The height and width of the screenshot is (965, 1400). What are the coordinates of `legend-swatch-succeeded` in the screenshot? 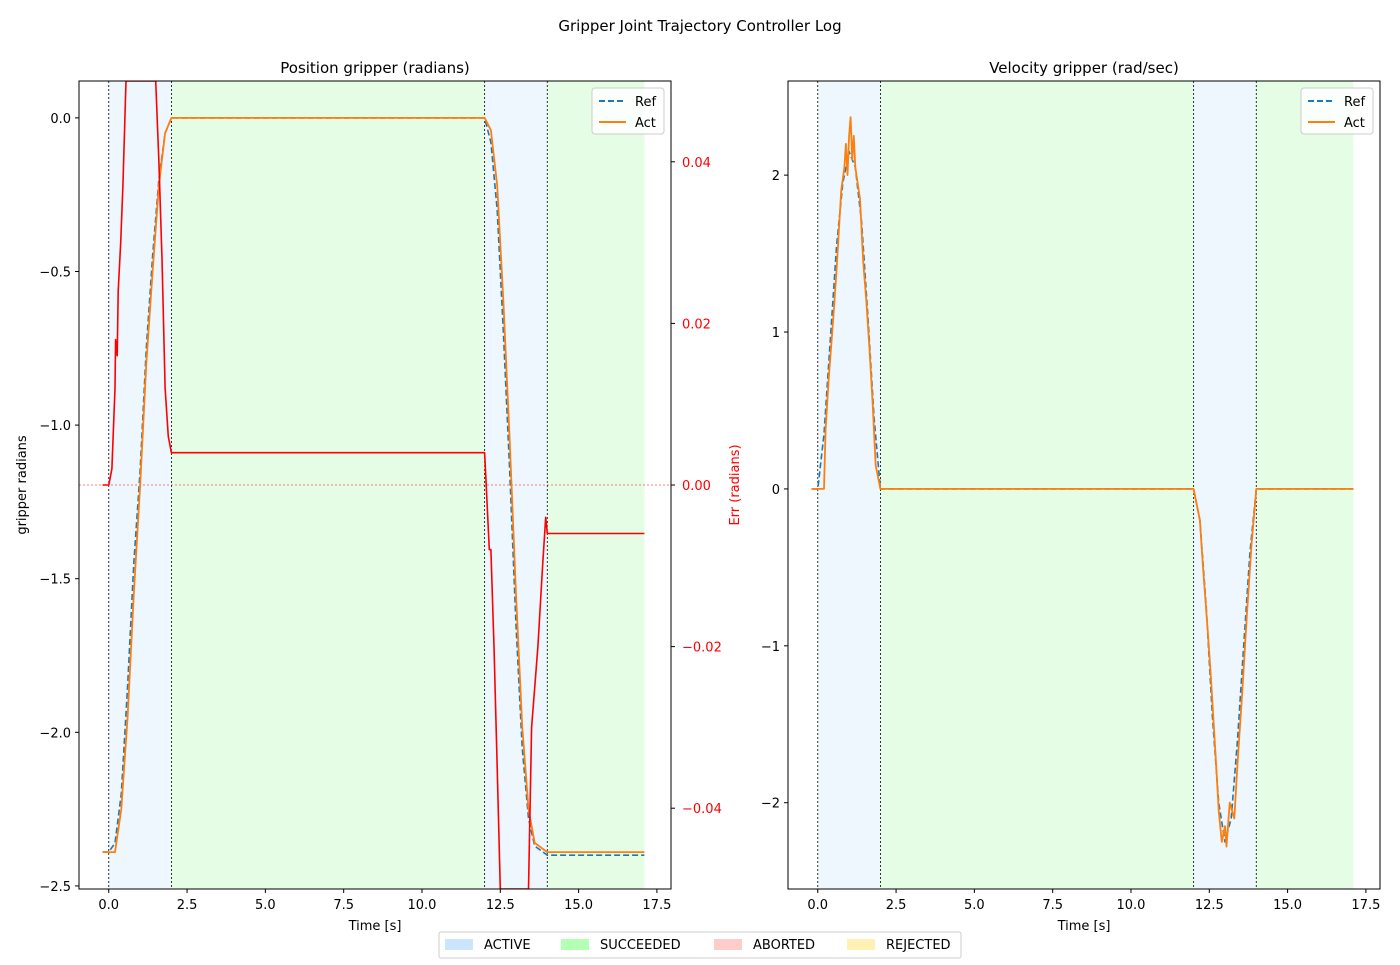 It's located at (575, 944).